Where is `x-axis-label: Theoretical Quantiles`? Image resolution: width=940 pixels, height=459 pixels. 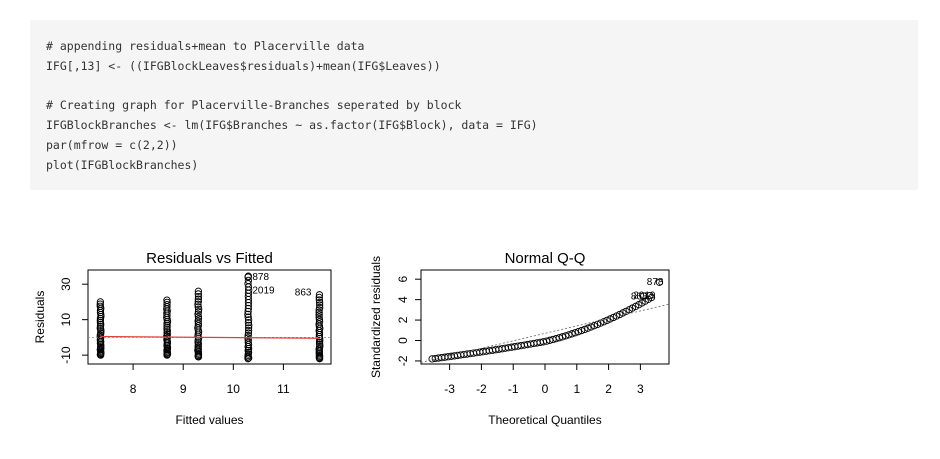 x-axis-label: Theoretical Quantiles is located at coordinates (544, 420).